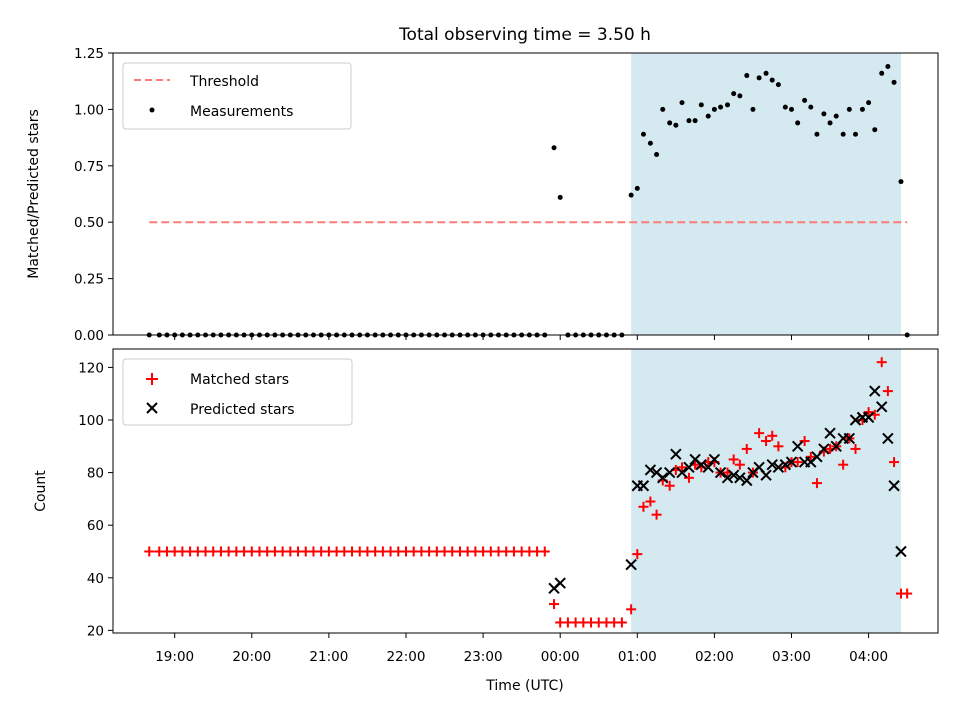  What do you see at coordinates (41, 491) in the screenshot?
I see `bottom-y-axis-label: Count` at bounding box center [41, 491].